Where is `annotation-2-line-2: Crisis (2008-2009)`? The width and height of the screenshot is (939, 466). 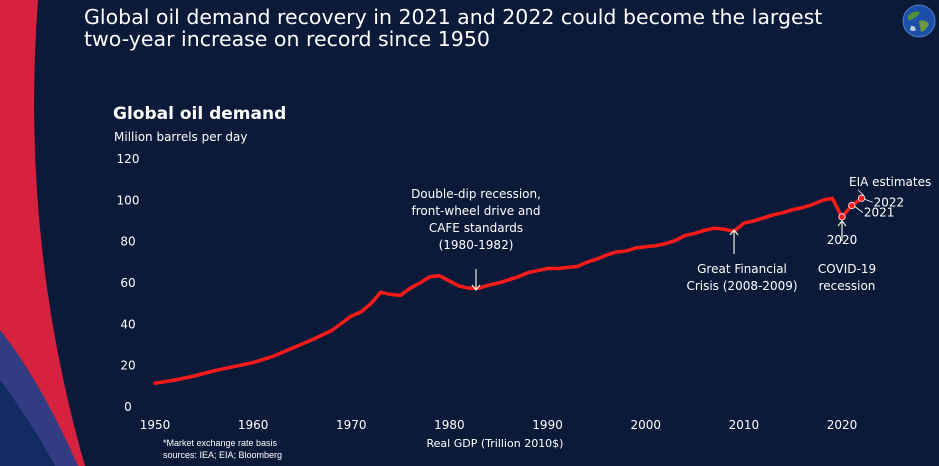
annotation-2-line-2: Crisis (2008-2009) is located at coordinates (741, 286).